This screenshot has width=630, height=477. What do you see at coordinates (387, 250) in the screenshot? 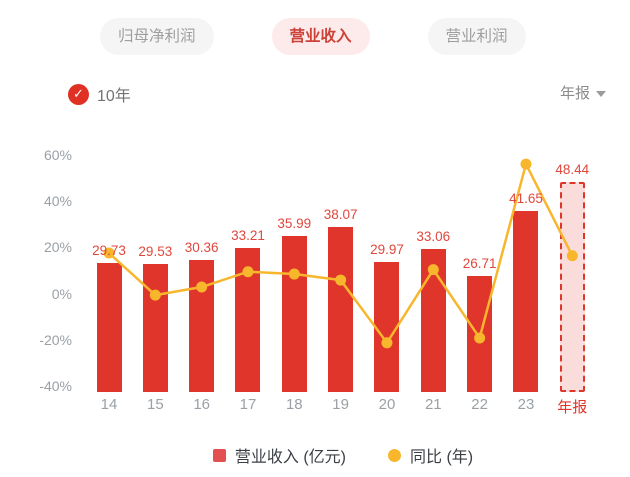
I see `bar-value-label-20: 29.97` at bounding box center [387, 250].